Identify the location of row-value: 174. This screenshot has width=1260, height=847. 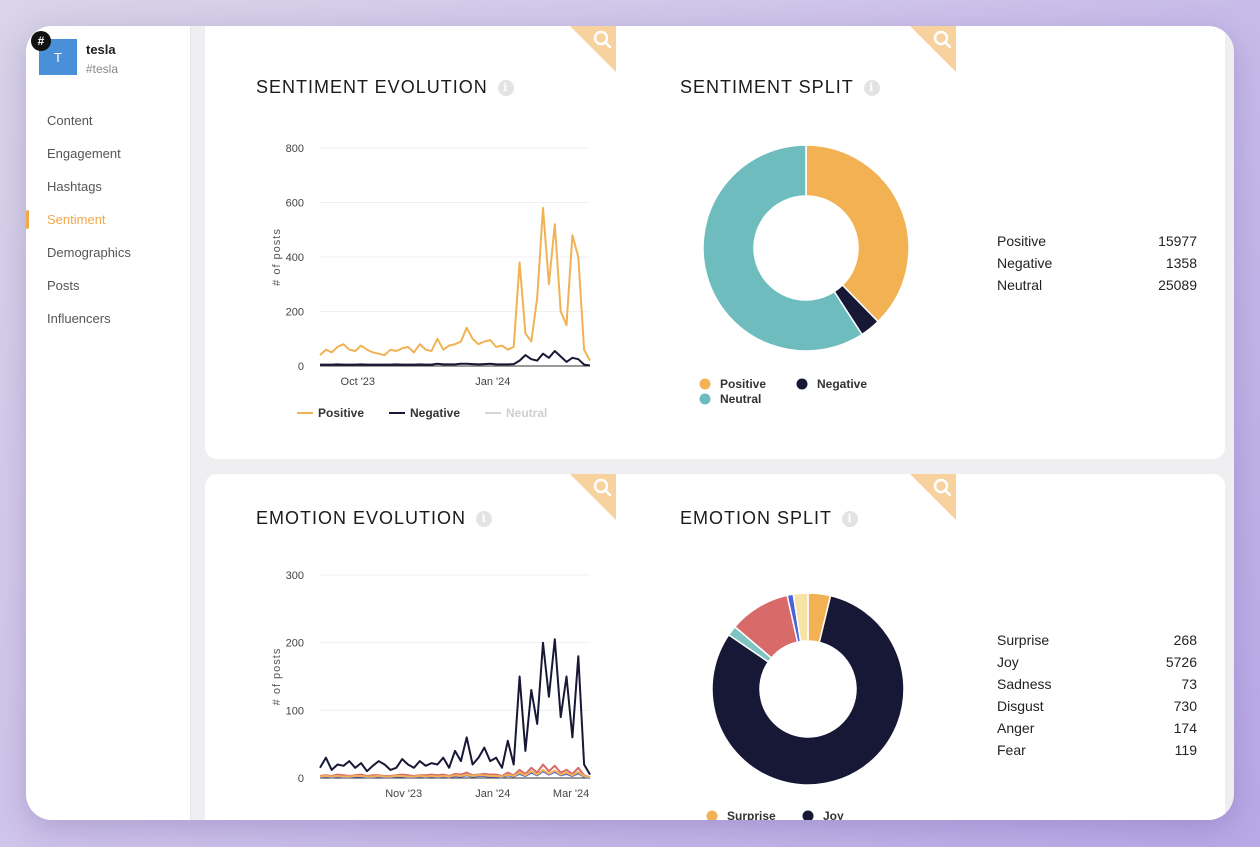
(1185, 728).